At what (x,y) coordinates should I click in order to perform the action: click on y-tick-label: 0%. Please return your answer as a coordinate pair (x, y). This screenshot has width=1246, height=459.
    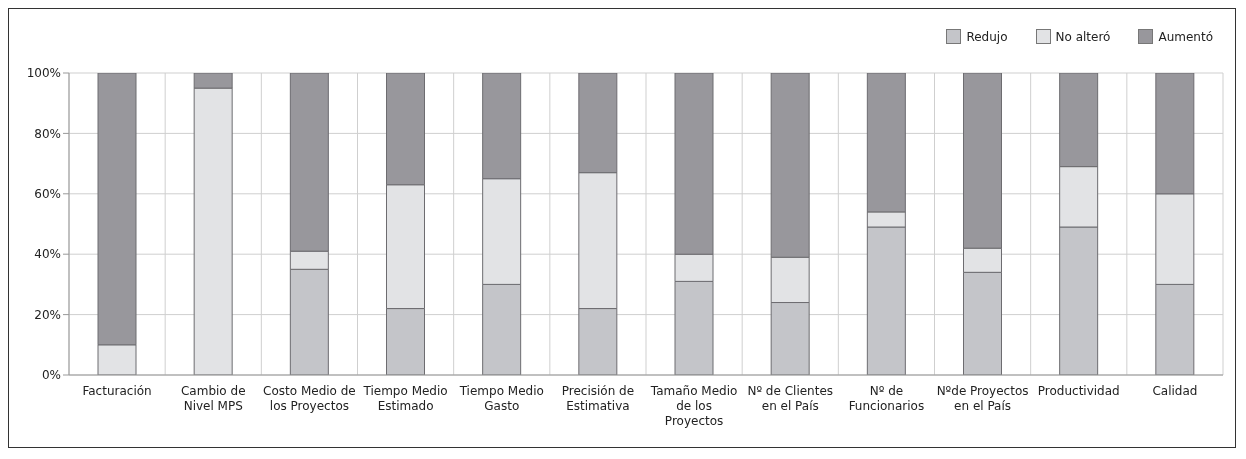
    Looking at the image, I should click on (51, 375).